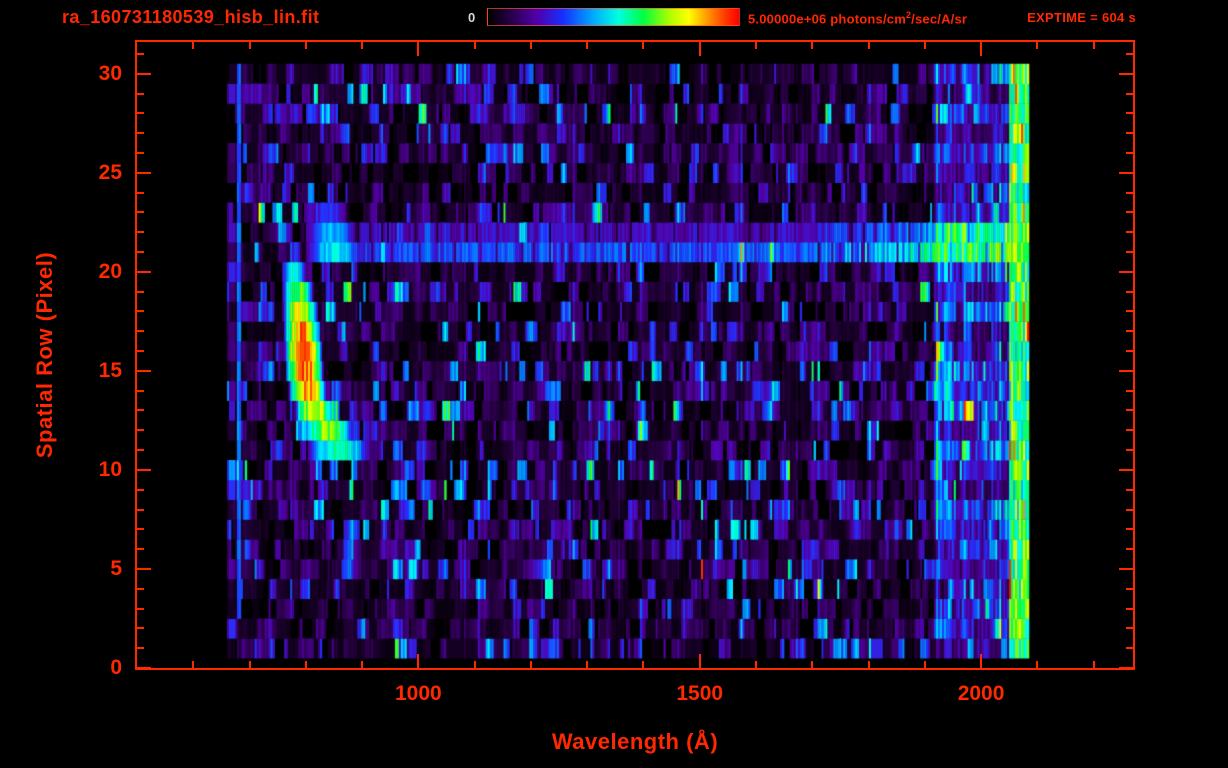  I want to click on colorbar-max-label: 5.00000e+06 photons/cm2/sec/A/sr, so click(857, 18).